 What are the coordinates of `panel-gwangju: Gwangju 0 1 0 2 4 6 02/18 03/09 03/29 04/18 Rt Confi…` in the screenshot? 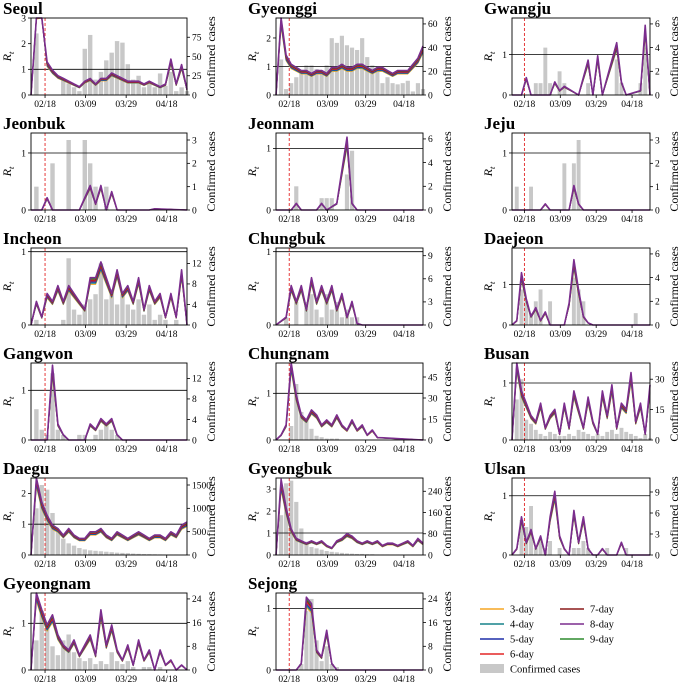 It's located at (581, 55).